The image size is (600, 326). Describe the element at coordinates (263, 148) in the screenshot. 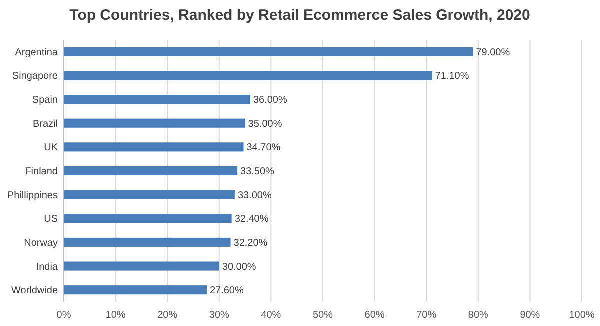

I see `data-label: 34.70%` at that location.